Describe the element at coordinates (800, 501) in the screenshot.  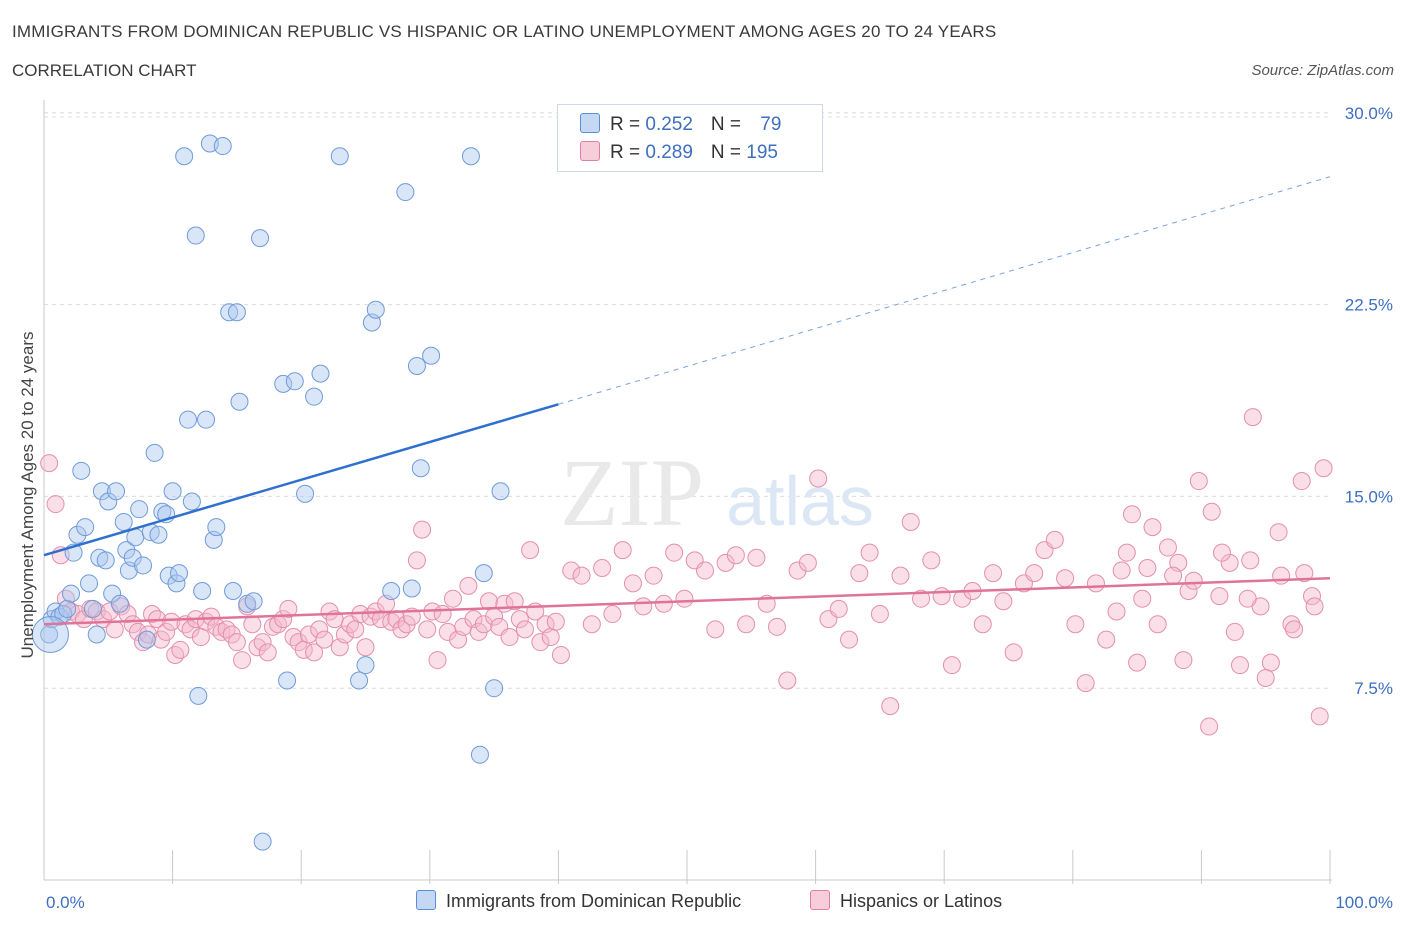
I see `watermark-atlas: atlas` at that location.